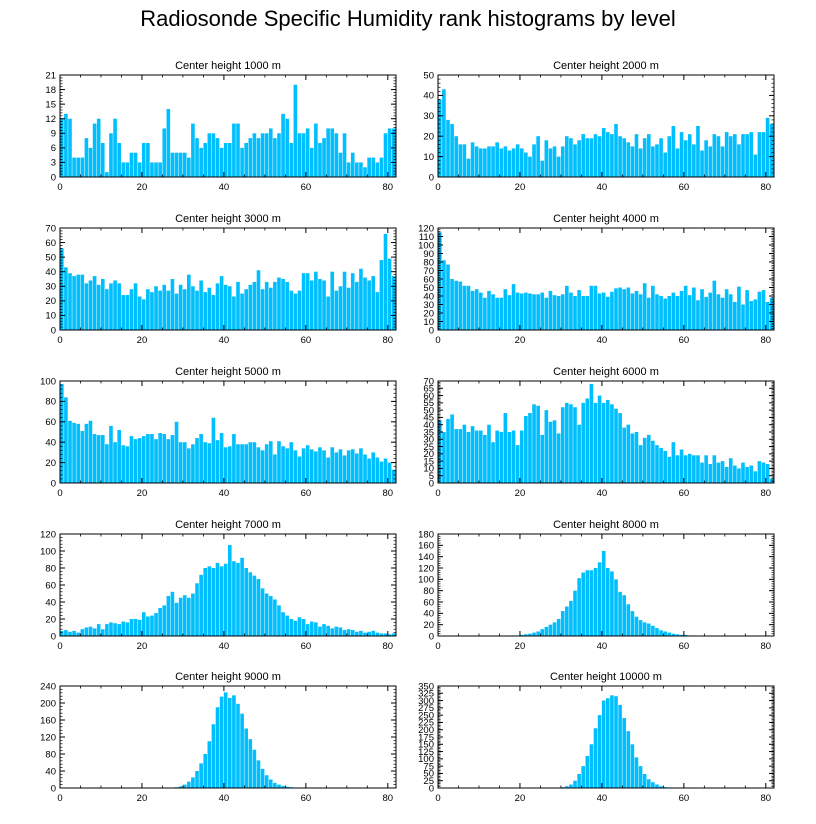  Describe the element at coordinates (228, 372) in the screenshot. I see `panel-title: Center height 5000 m` at that location.